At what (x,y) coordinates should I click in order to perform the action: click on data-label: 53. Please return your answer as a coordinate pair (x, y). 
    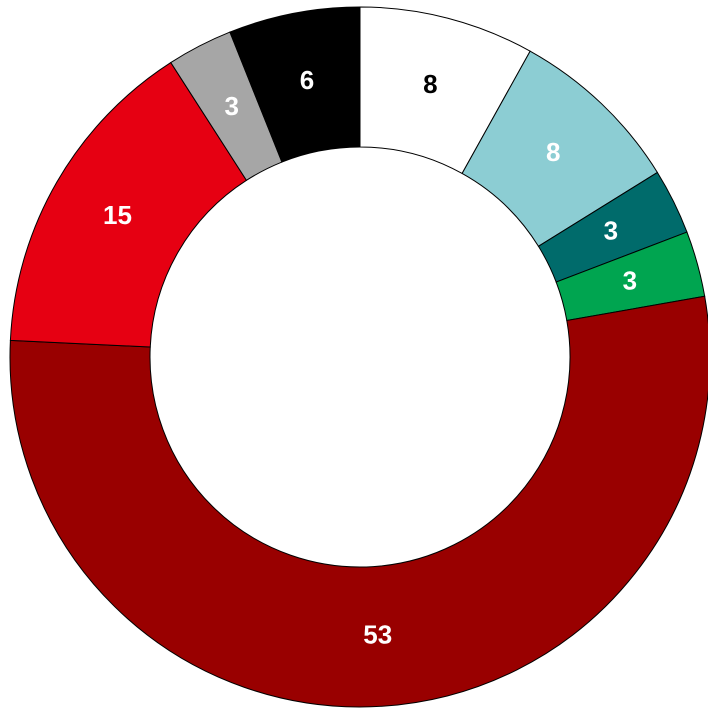
    Looking at the image, I should click on (377, 634).